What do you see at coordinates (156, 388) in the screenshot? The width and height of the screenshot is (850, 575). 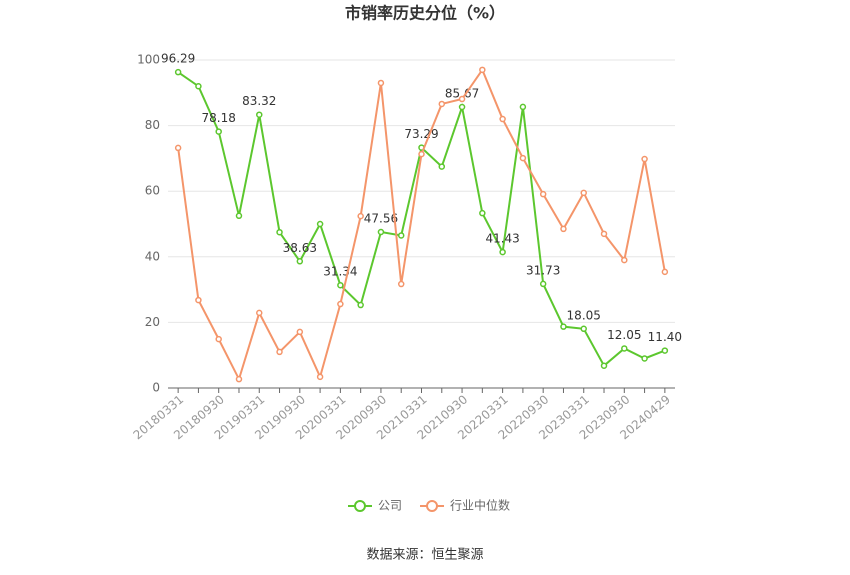 I see `y-tick-label: 0` at bounding box center [156, 388].